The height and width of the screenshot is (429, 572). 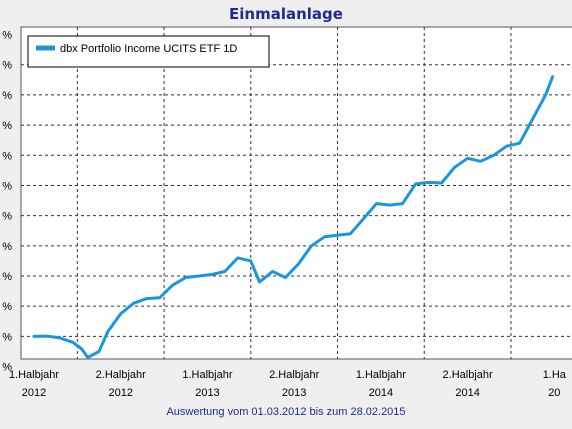 I want to click on legend-box, so click(x=148, y=51).